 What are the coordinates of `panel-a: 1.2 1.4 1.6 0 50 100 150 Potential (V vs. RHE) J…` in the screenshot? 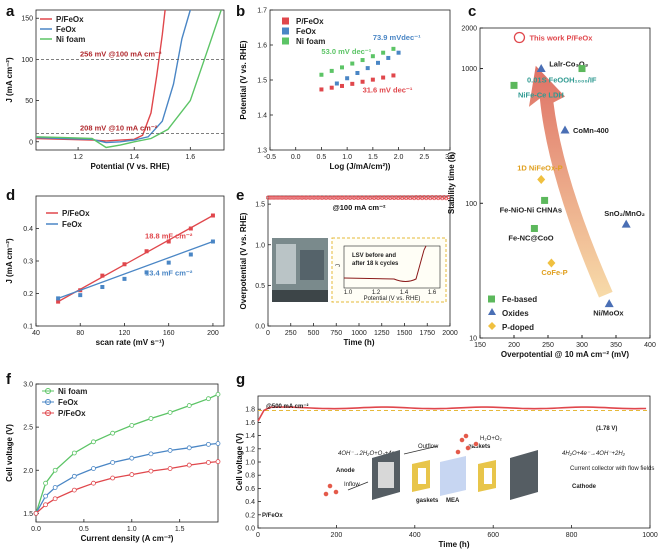 It's located at (115, 90).